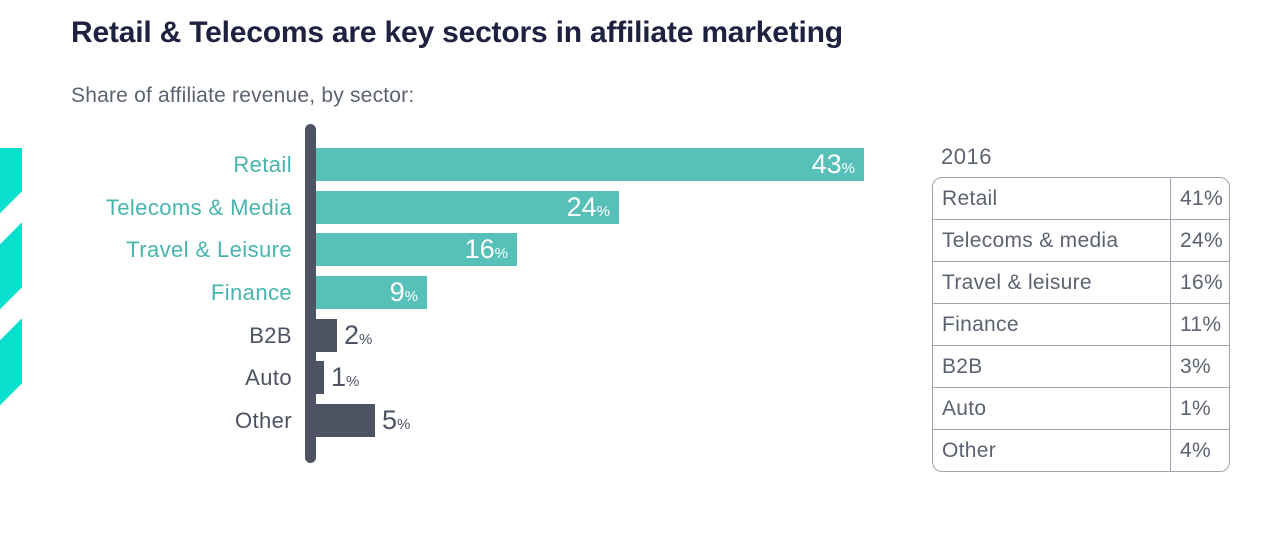 The width and height of the screenshot is (1264, 542). I want to click on bar-value-number: 5, so click(390, 420).